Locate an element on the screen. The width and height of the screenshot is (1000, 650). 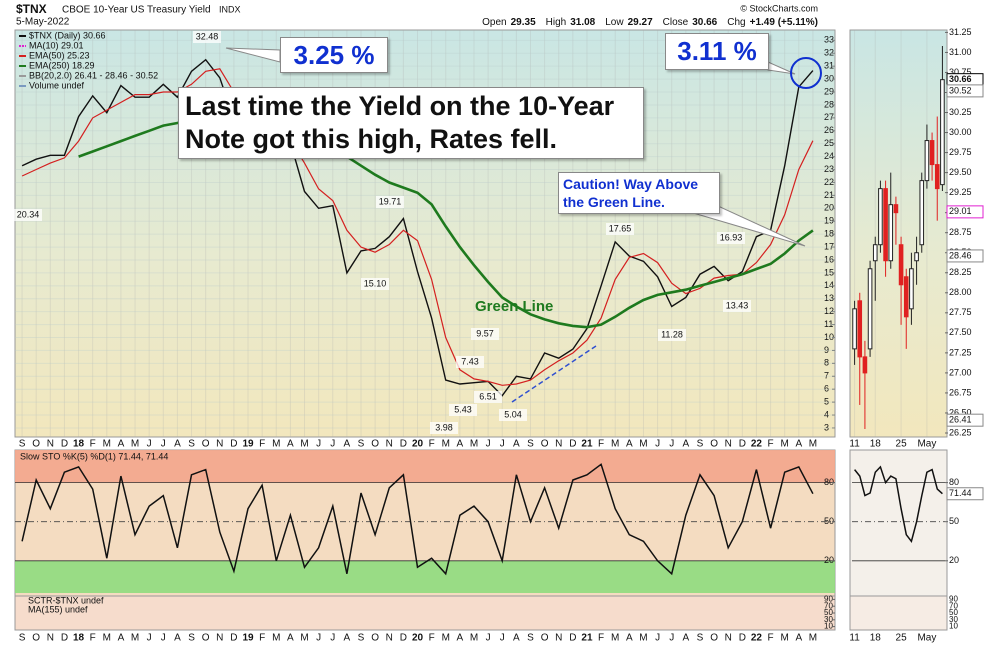
y-tick-label: 26.50 is located at coordinates (960, 412).